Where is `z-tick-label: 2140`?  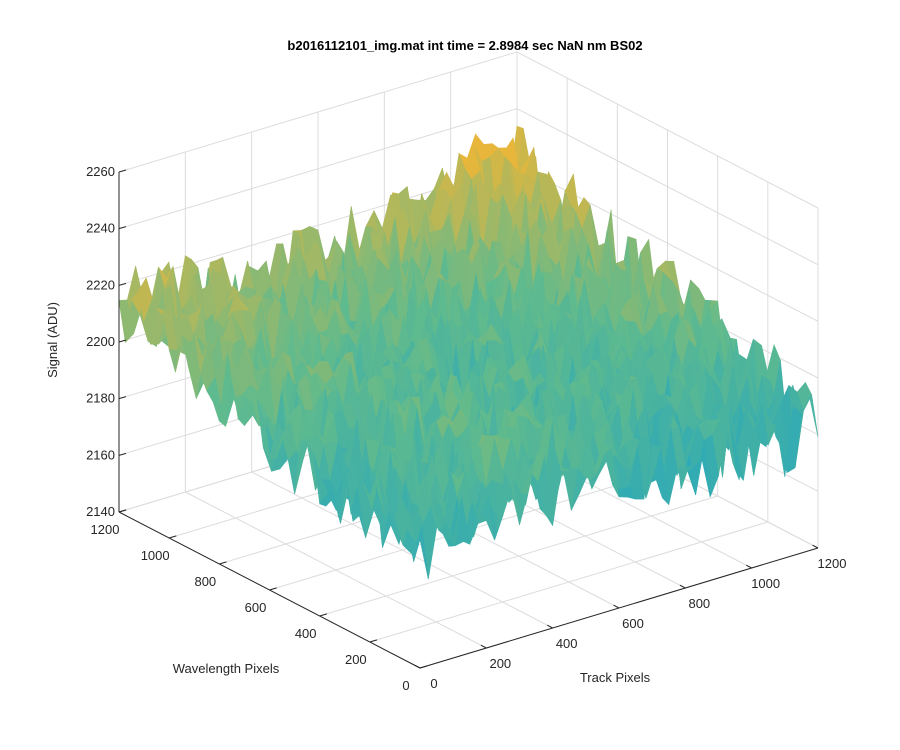
z-tick-label: 2140 is located at coordinates (100, 511).